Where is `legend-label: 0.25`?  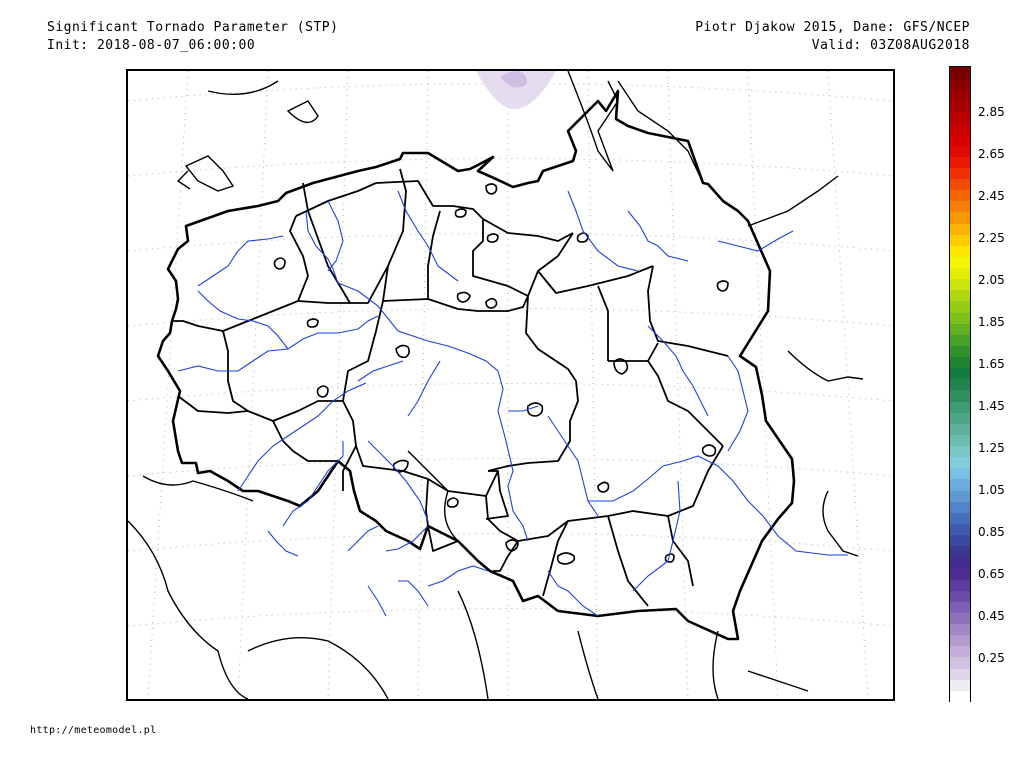
legend-label: 0.25 is located at coordinates (991, 658).